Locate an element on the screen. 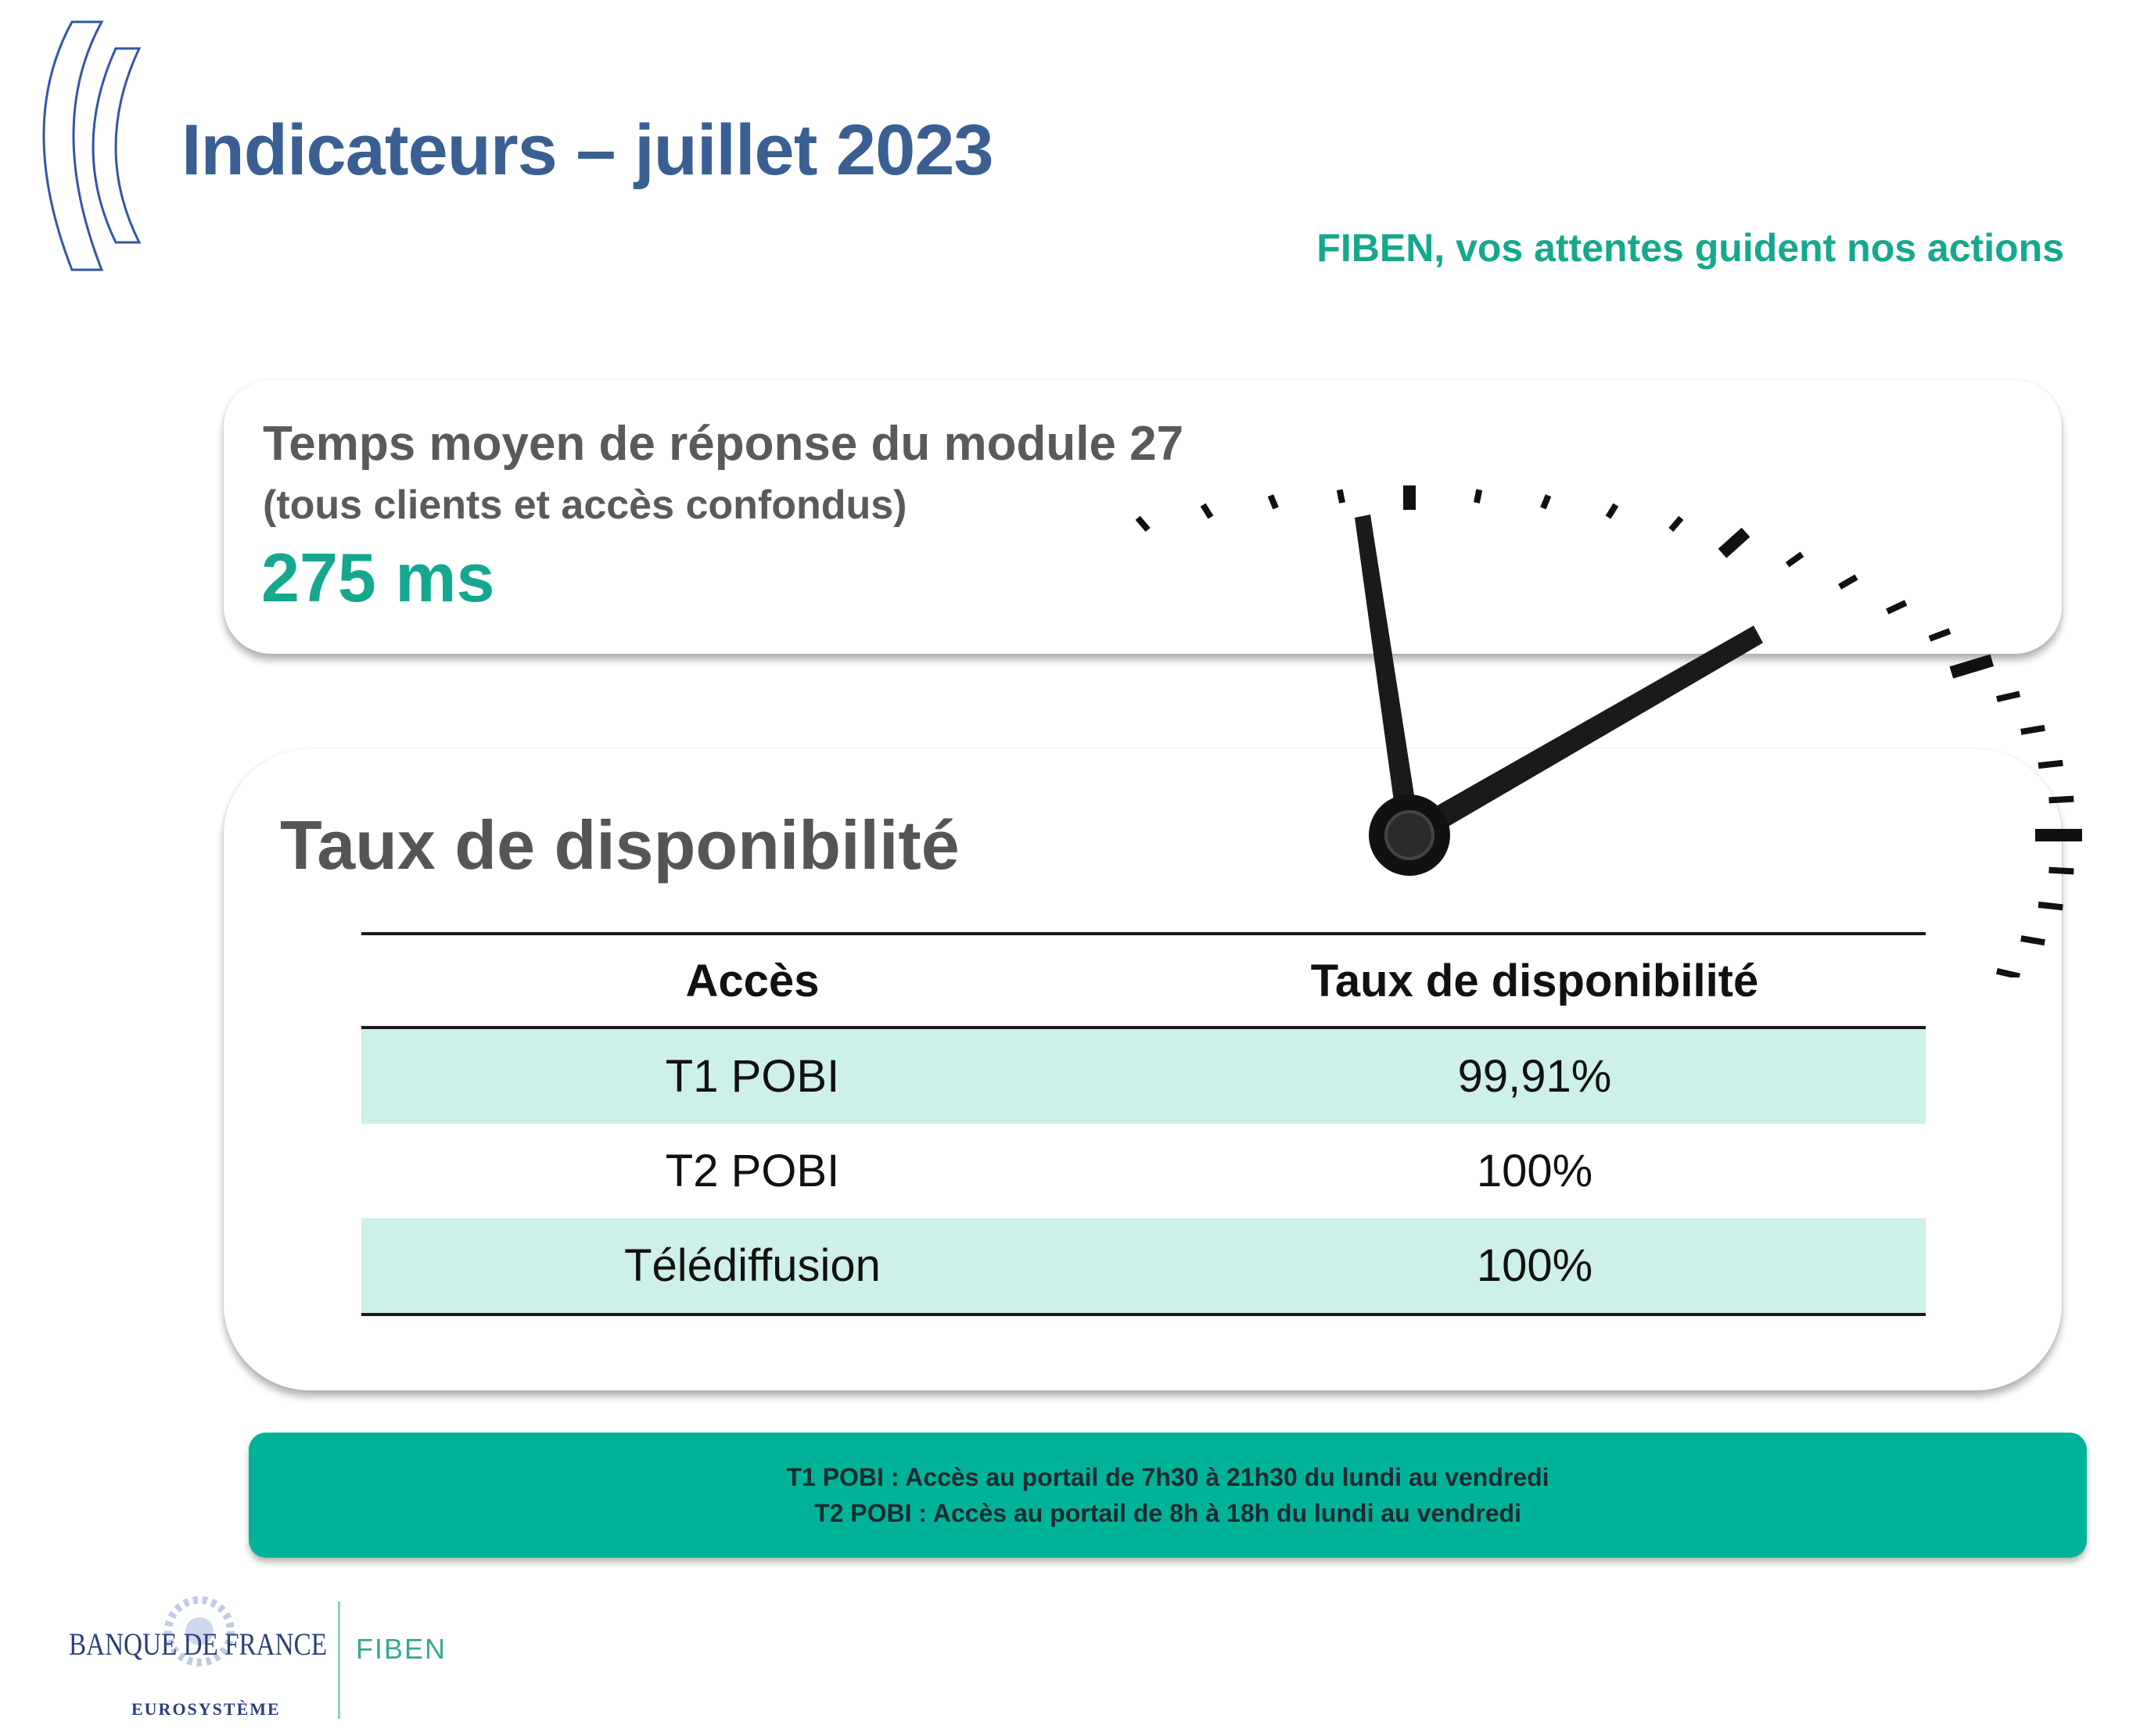  tagline: FIBEN, vos attentes guident nos actions is located at coordinates (1690, 248).